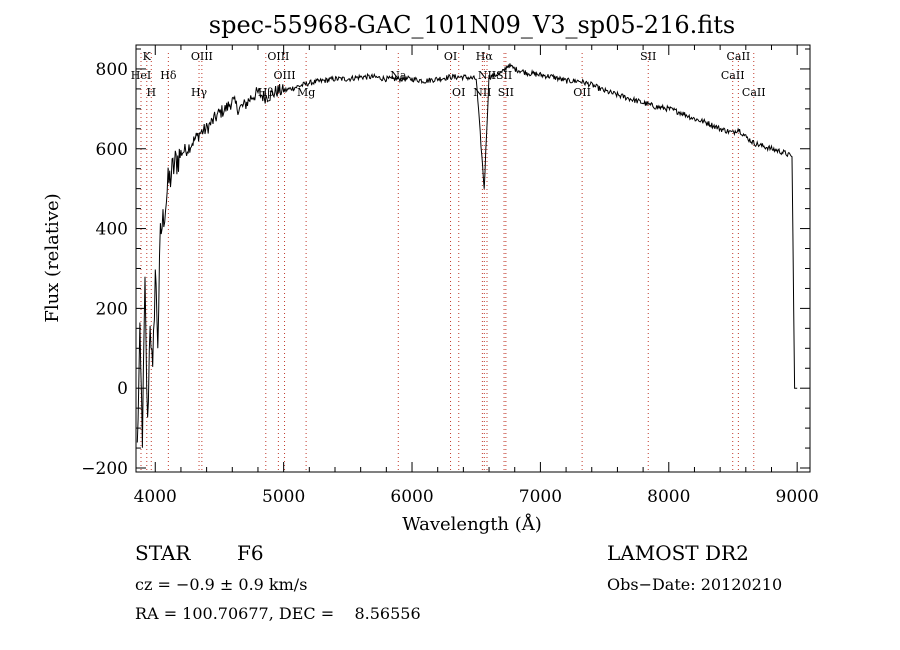 This screenshot has width=900, height=650. What do you see at coordinates (668, 497) in the screenshot?
I see `x-tick-label: 8000` at bounding box center [668, 497].